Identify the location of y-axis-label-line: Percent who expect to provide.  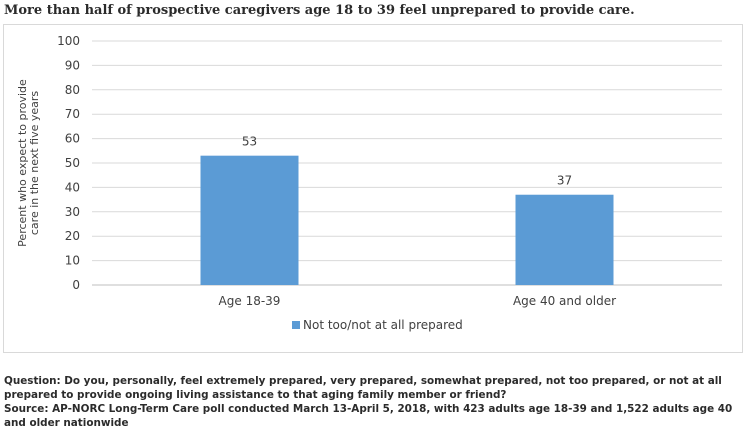
(22, 163).